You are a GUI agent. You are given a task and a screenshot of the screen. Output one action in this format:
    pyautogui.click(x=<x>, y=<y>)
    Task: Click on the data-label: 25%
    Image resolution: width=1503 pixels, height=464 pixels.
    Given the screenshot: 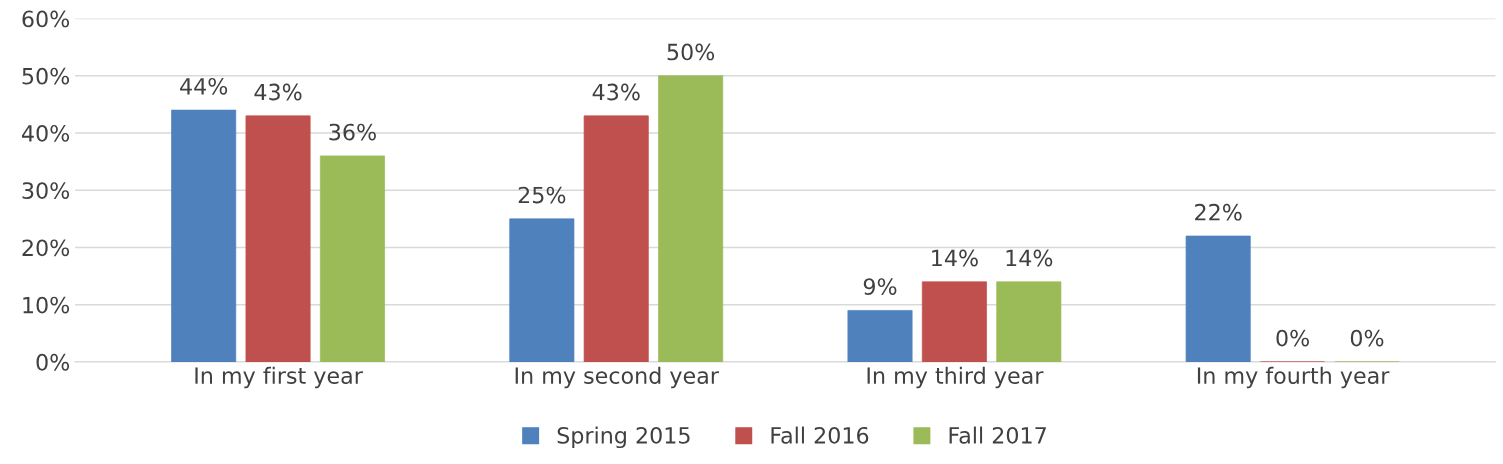 What is the action you would take?
    pyautogui.click(x=542, y=195)
    